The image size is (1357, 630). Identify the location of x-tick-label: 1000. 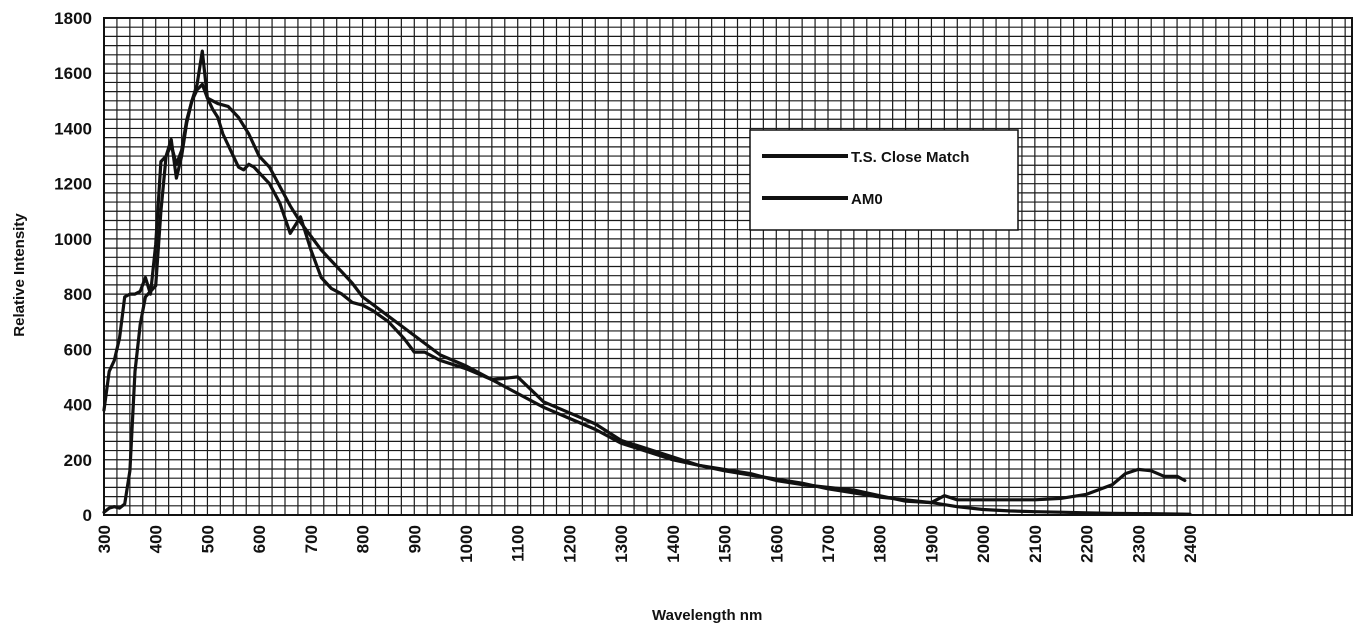
(466, 544).